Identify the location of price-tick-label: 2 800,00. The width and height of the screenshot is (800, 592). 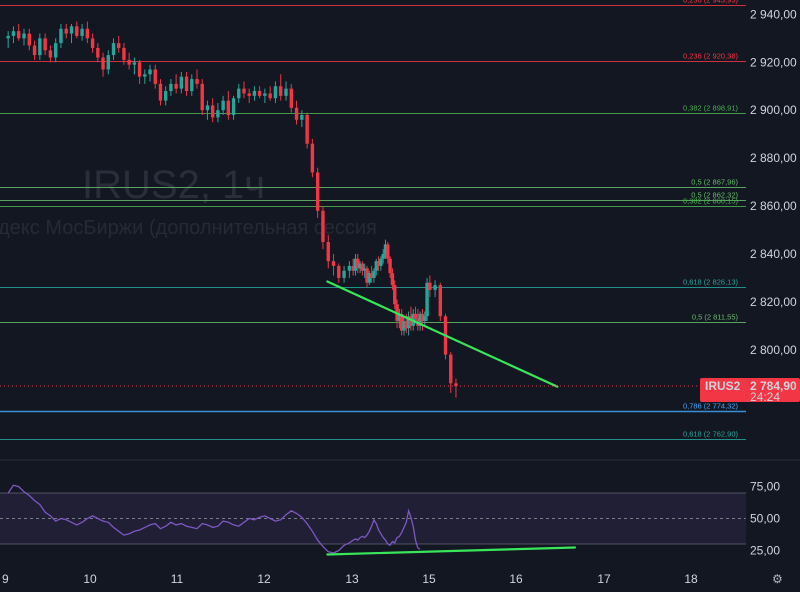
(773, 350).